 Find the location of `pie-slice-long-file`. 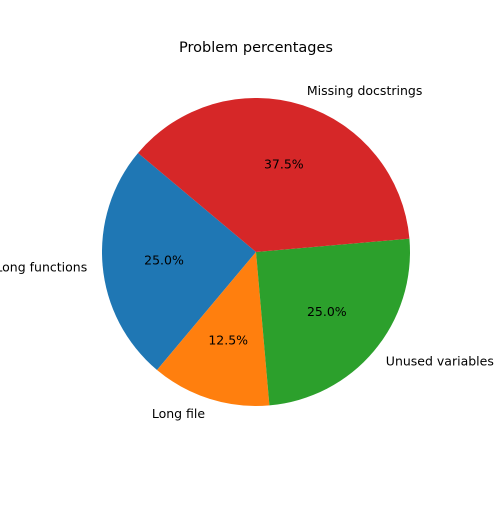

pie-slice-long-file is located at coordinates (213, 329).